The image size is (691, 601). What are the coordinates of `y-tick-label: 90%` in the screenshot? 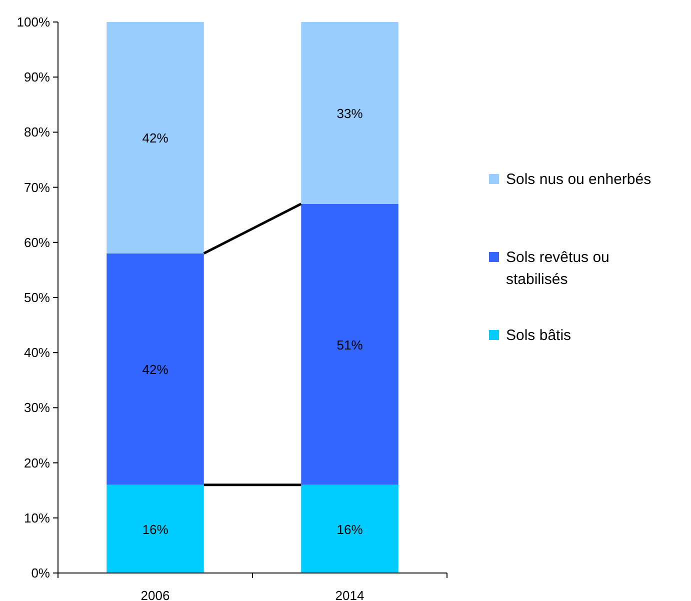 It's located at (37, 77).